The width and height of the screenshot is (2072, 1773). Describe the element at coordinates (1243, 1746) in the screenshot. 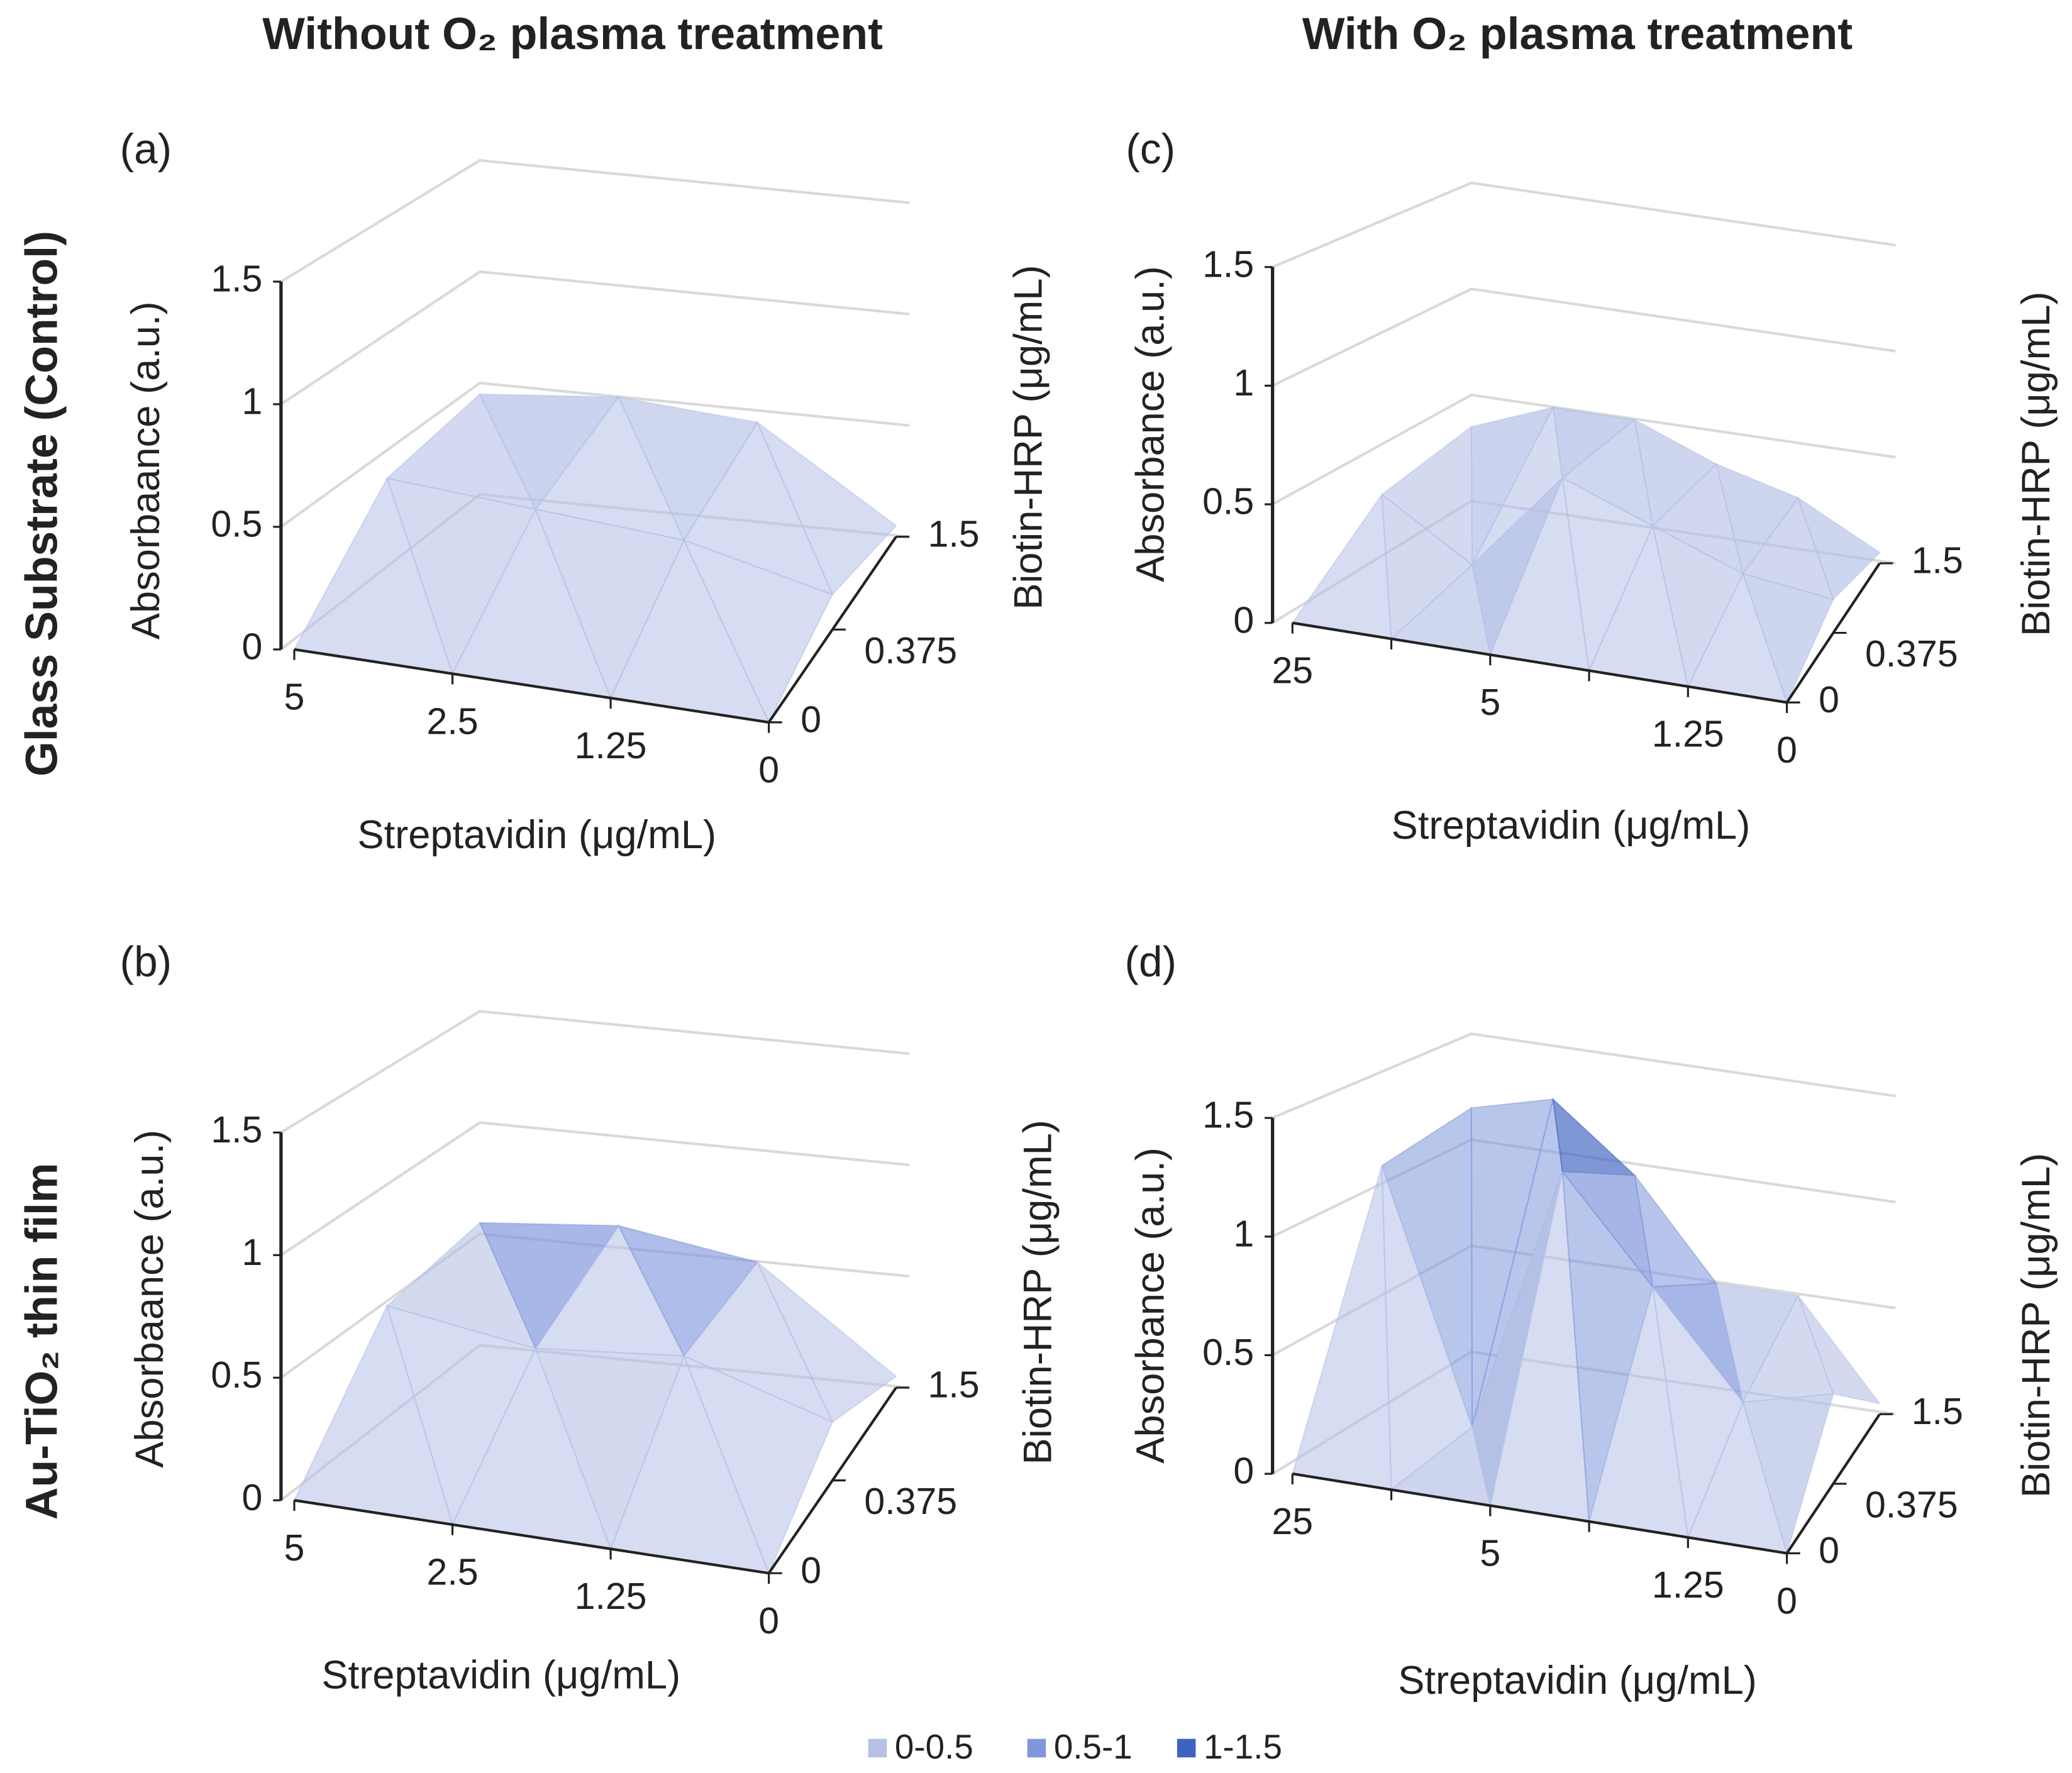

I see `legend-label: 1-1.5` at that location.